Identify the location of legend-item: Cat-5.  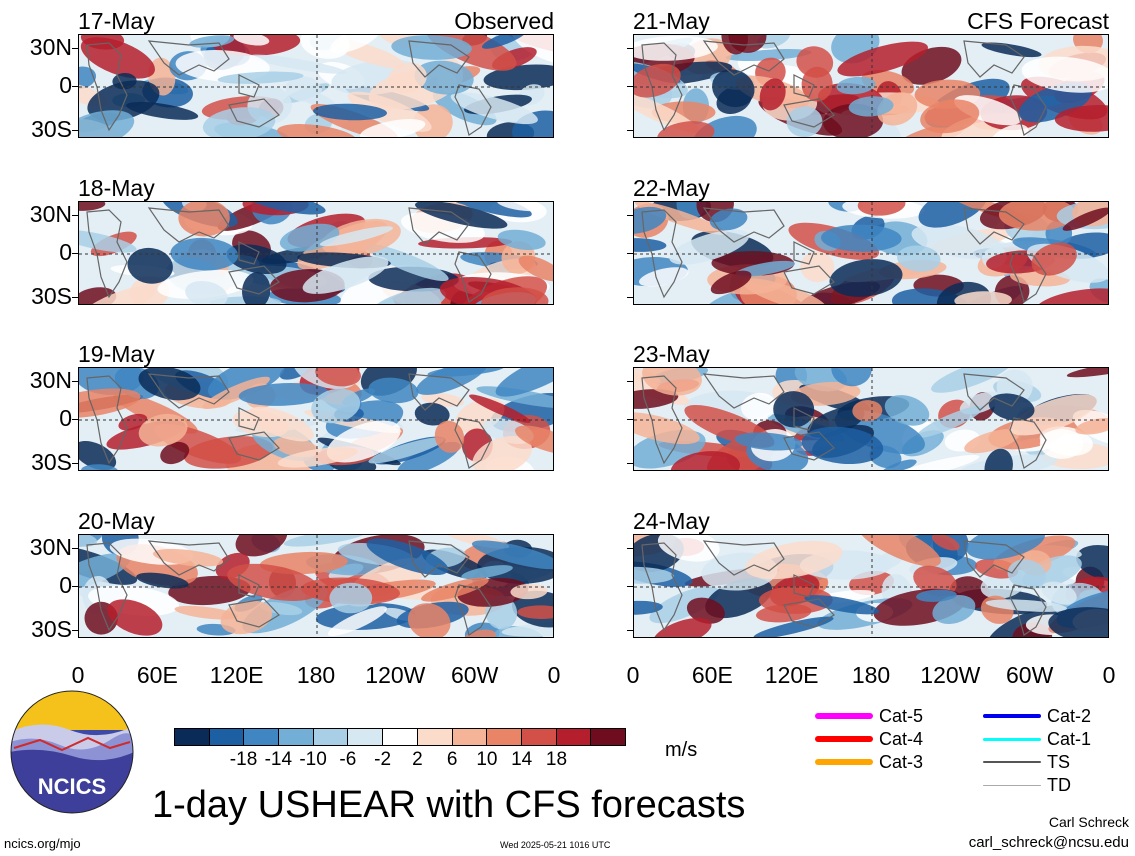
(869, 716).